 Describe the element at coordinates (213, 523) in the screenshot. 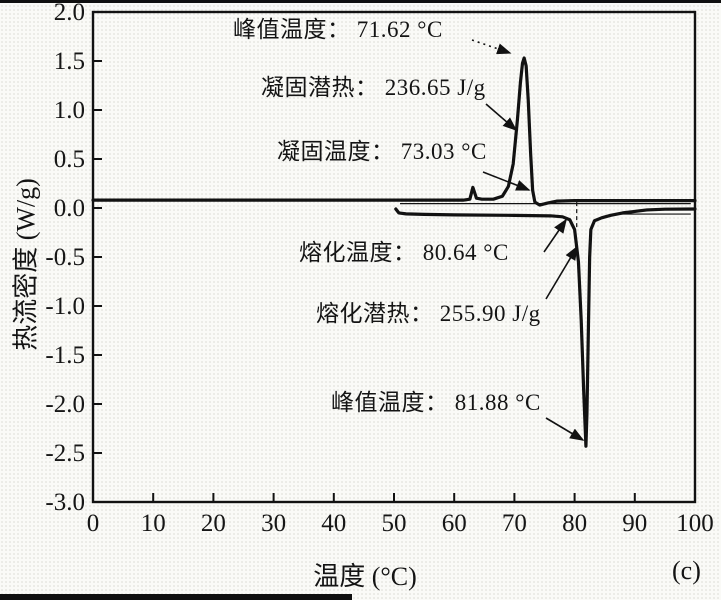

I see `x-tick-label: 20` at that location.